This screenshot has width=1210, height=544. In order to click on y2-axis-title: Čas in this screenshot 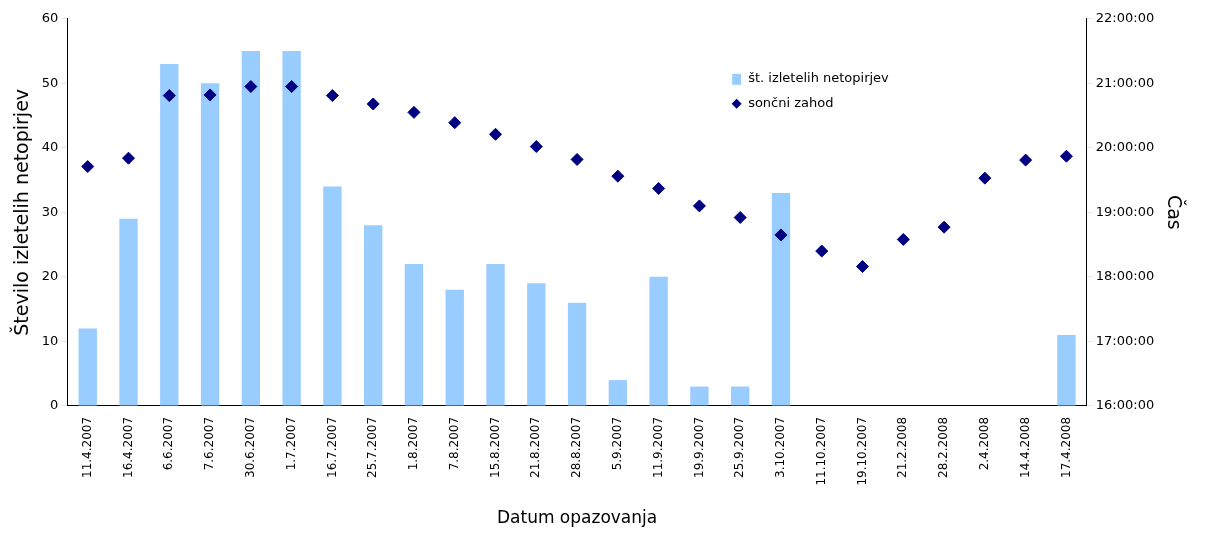, I will do `click(1175, 212)`.